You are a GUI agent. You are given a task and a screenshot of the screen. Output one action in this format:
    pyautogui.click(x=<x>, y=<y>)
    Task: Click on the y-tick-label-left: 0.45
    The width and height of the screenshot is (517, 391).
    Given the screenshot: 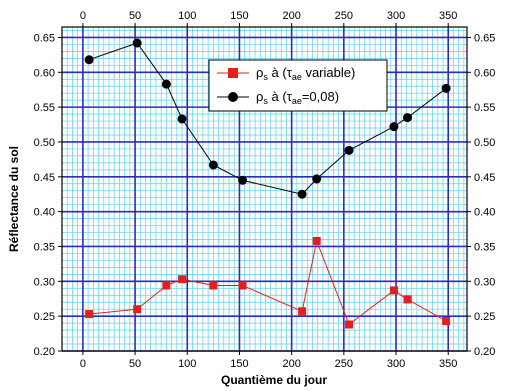 What is the action you would take?
    pyautogui.click(x=44, y=178)
    